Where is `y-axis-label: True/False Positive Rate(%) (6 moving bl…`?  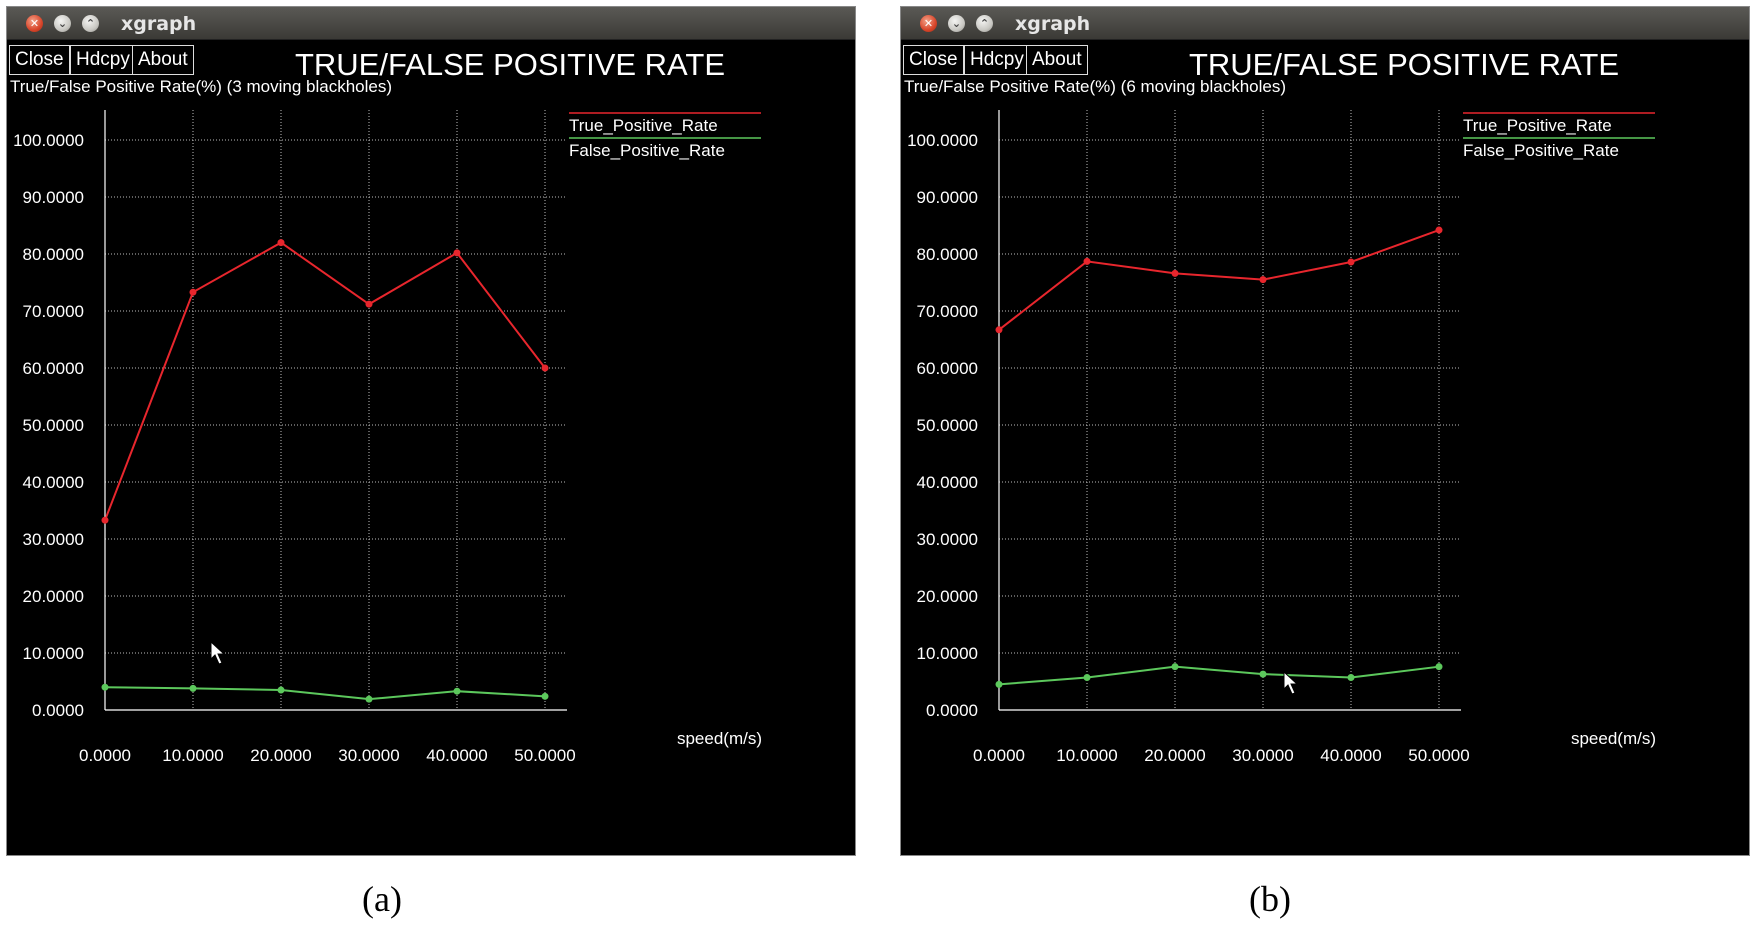 y-axis-label: True/False Positive Rate(%) (6 moving bl… is located at coordinates (1095, 86).